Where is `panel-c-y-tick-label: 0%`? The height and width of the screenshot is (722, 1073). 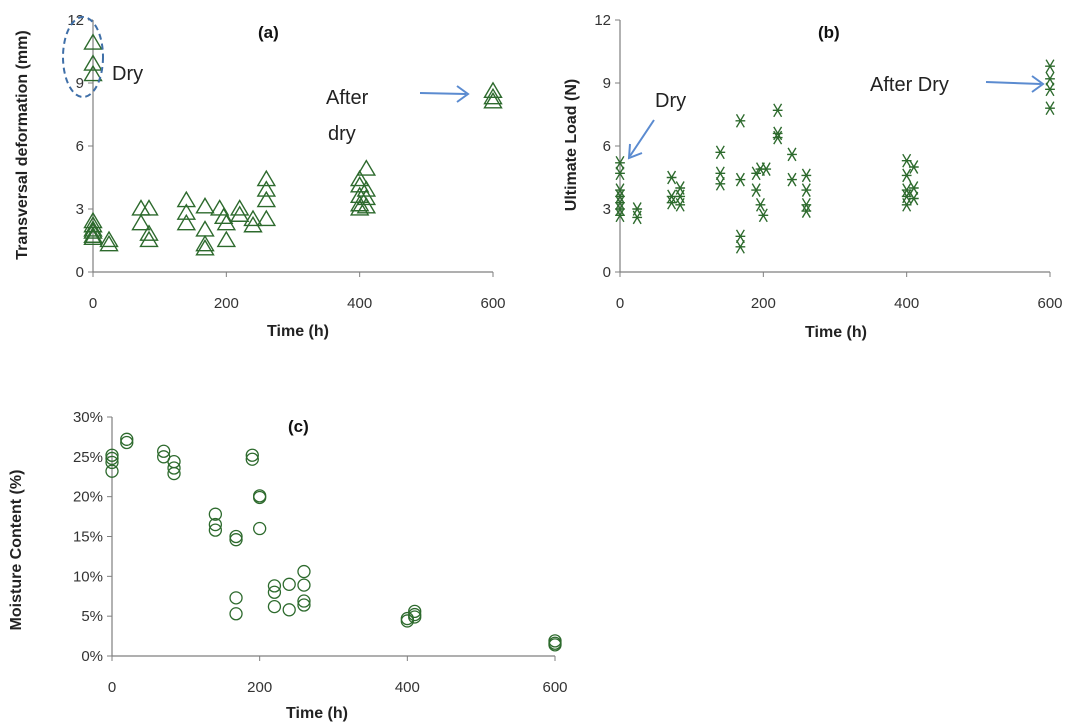
panel-c-y-tick-label: 0% is located at coordinates (92, 656).